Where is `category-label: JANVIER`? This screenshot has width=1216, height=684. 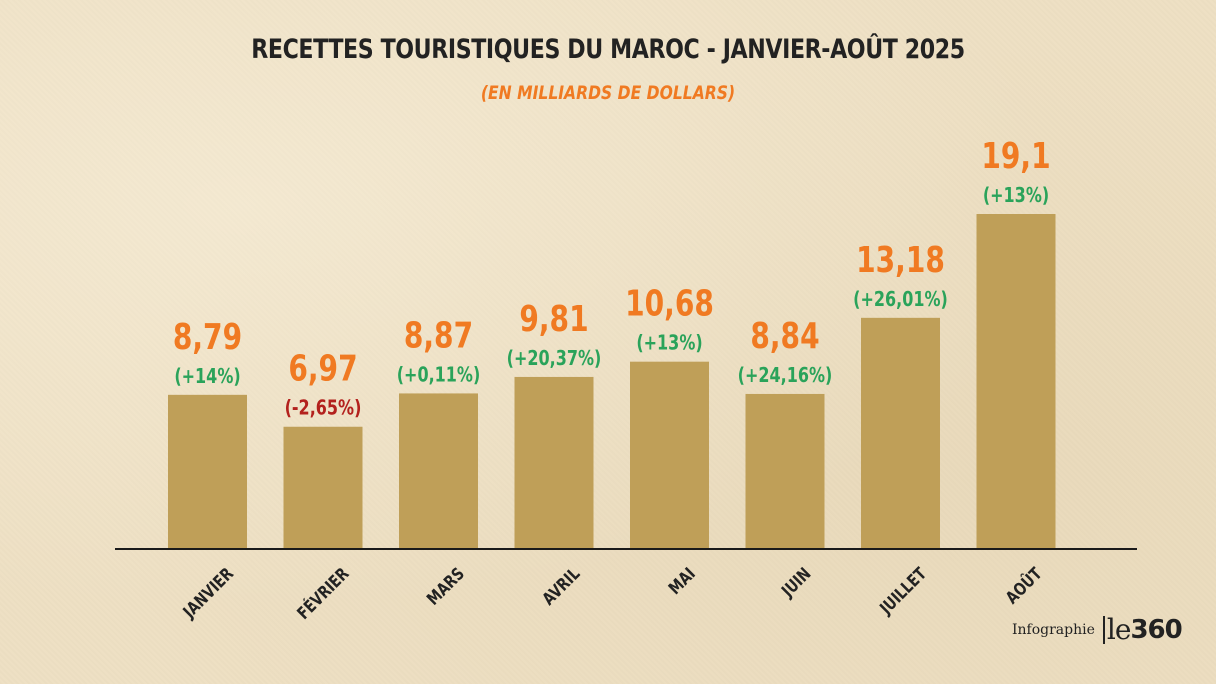
category-label: JANVIER is located at coordinates (208, 593).